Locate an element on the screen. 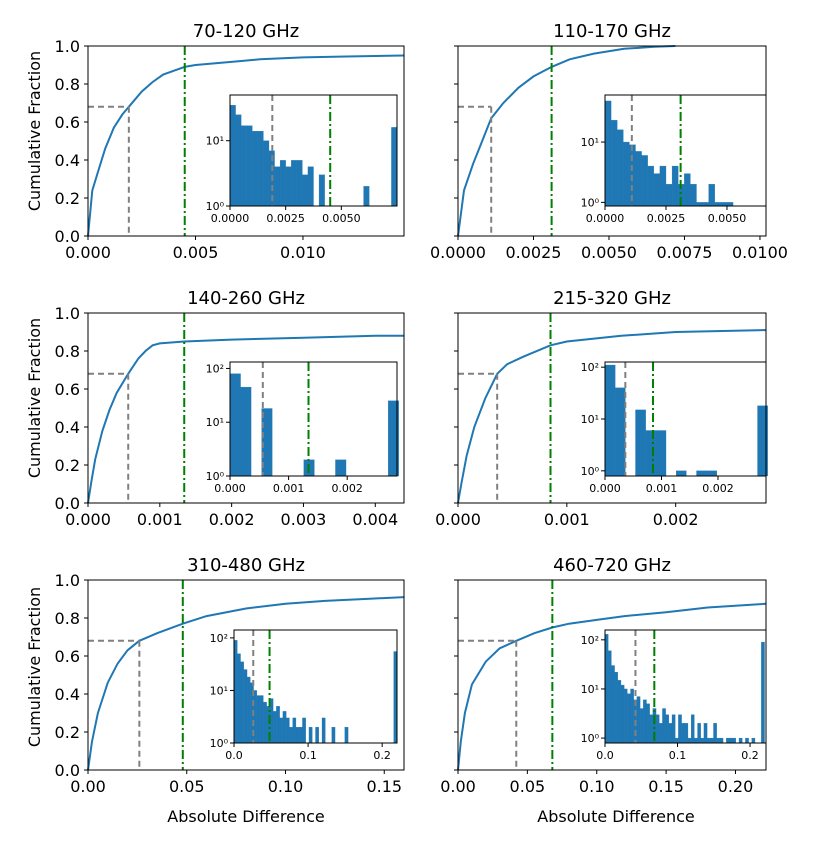 Image resolution: width=817 pixels, height=850 pixels. panel-title: 310-480 GHz is located at coordinates (246, 565).